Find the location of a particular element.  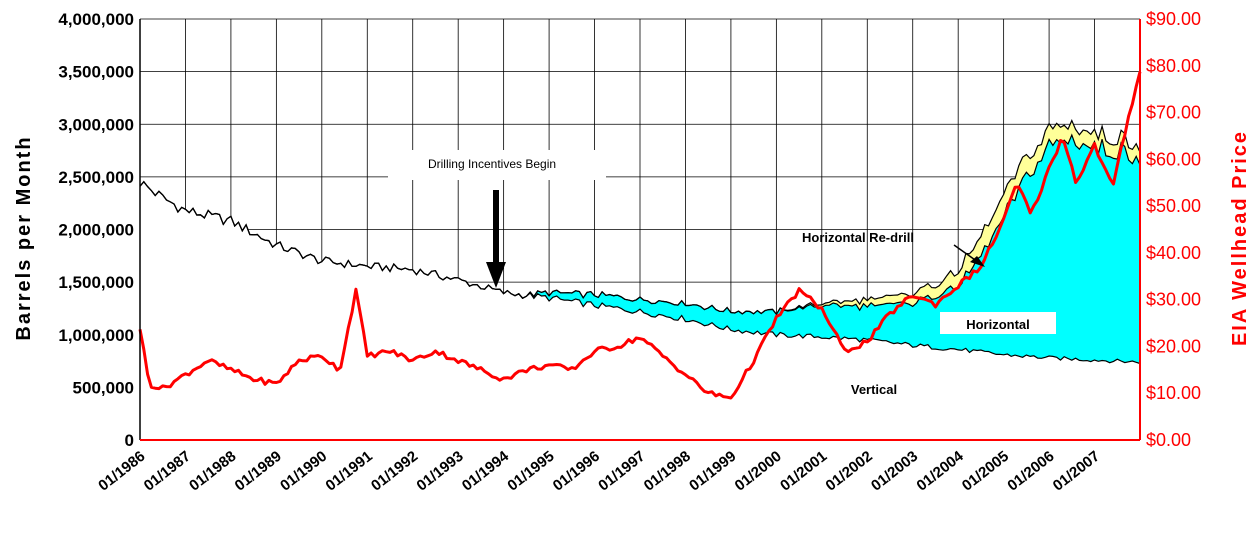

x-tick-label: 01/2001 is located at coordinates (803, 471).